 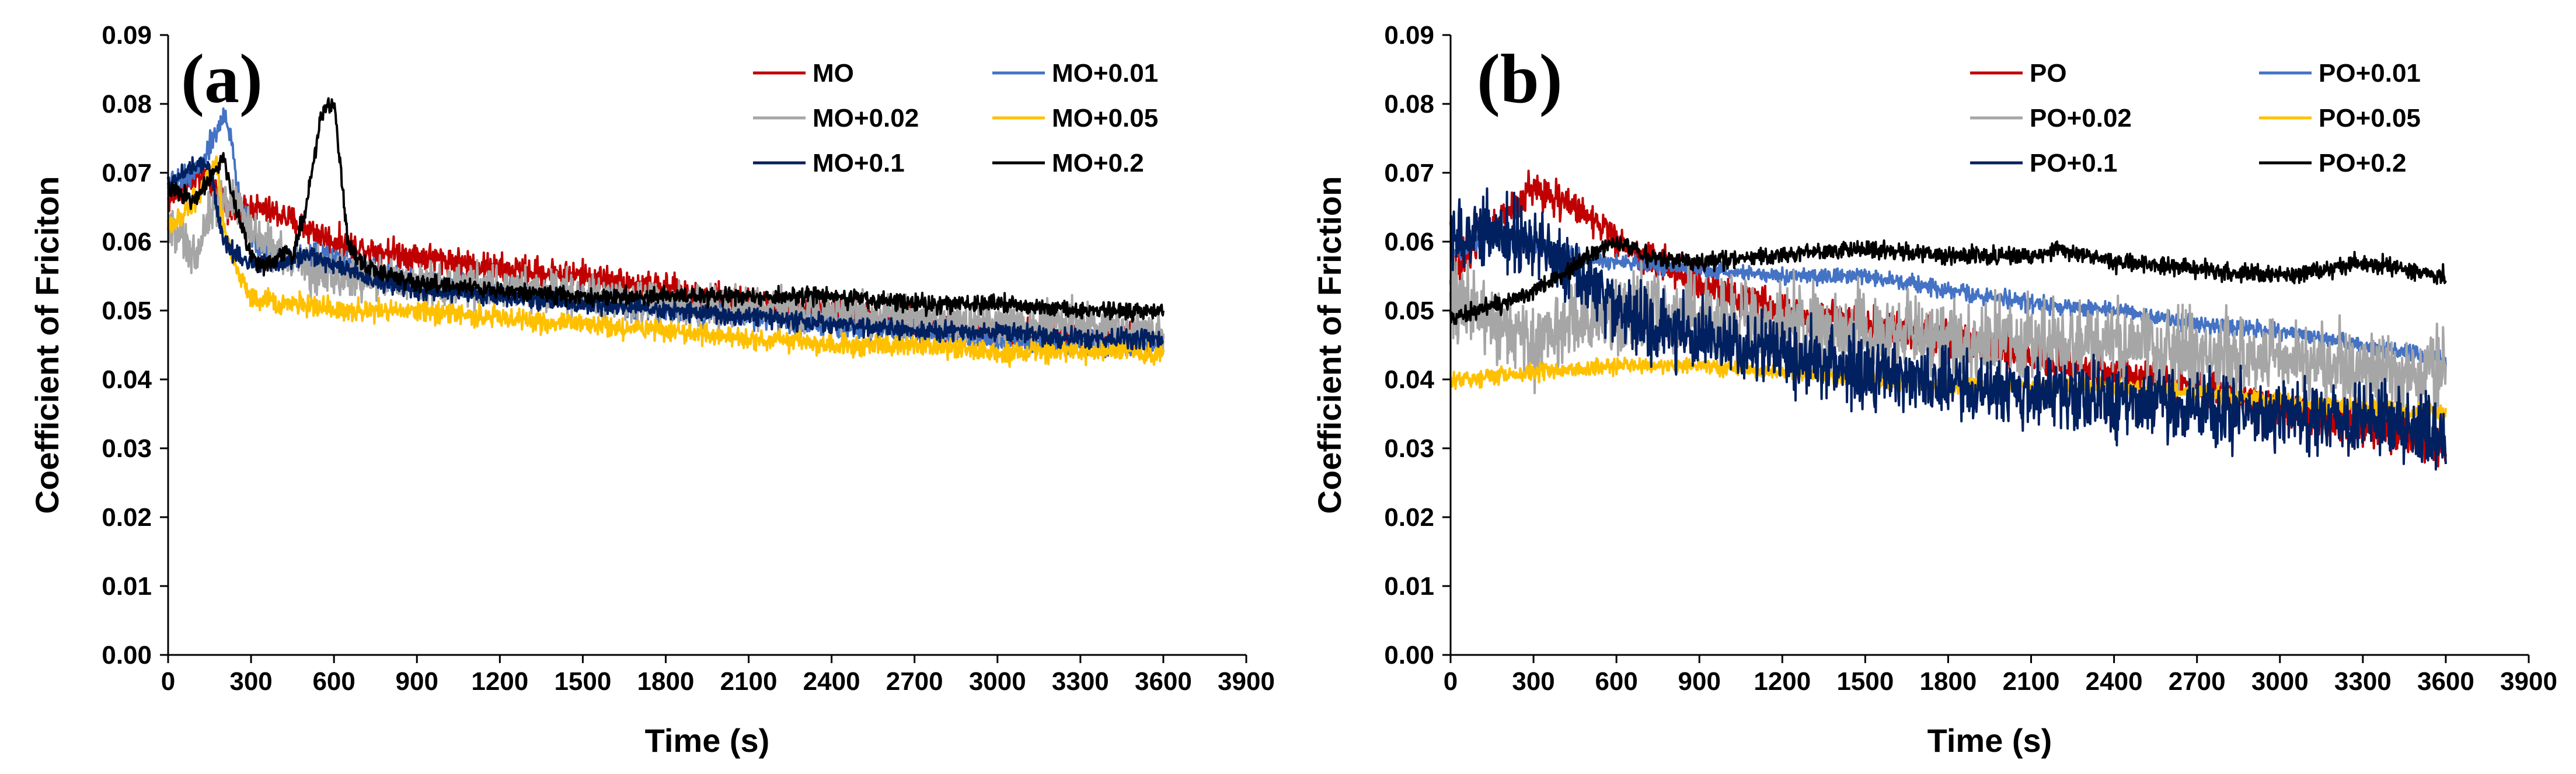 What do you see at coordinates (1520, 78) in the screenshot?
I see `panel-label: (b)` at bounding box center [1520, 78].